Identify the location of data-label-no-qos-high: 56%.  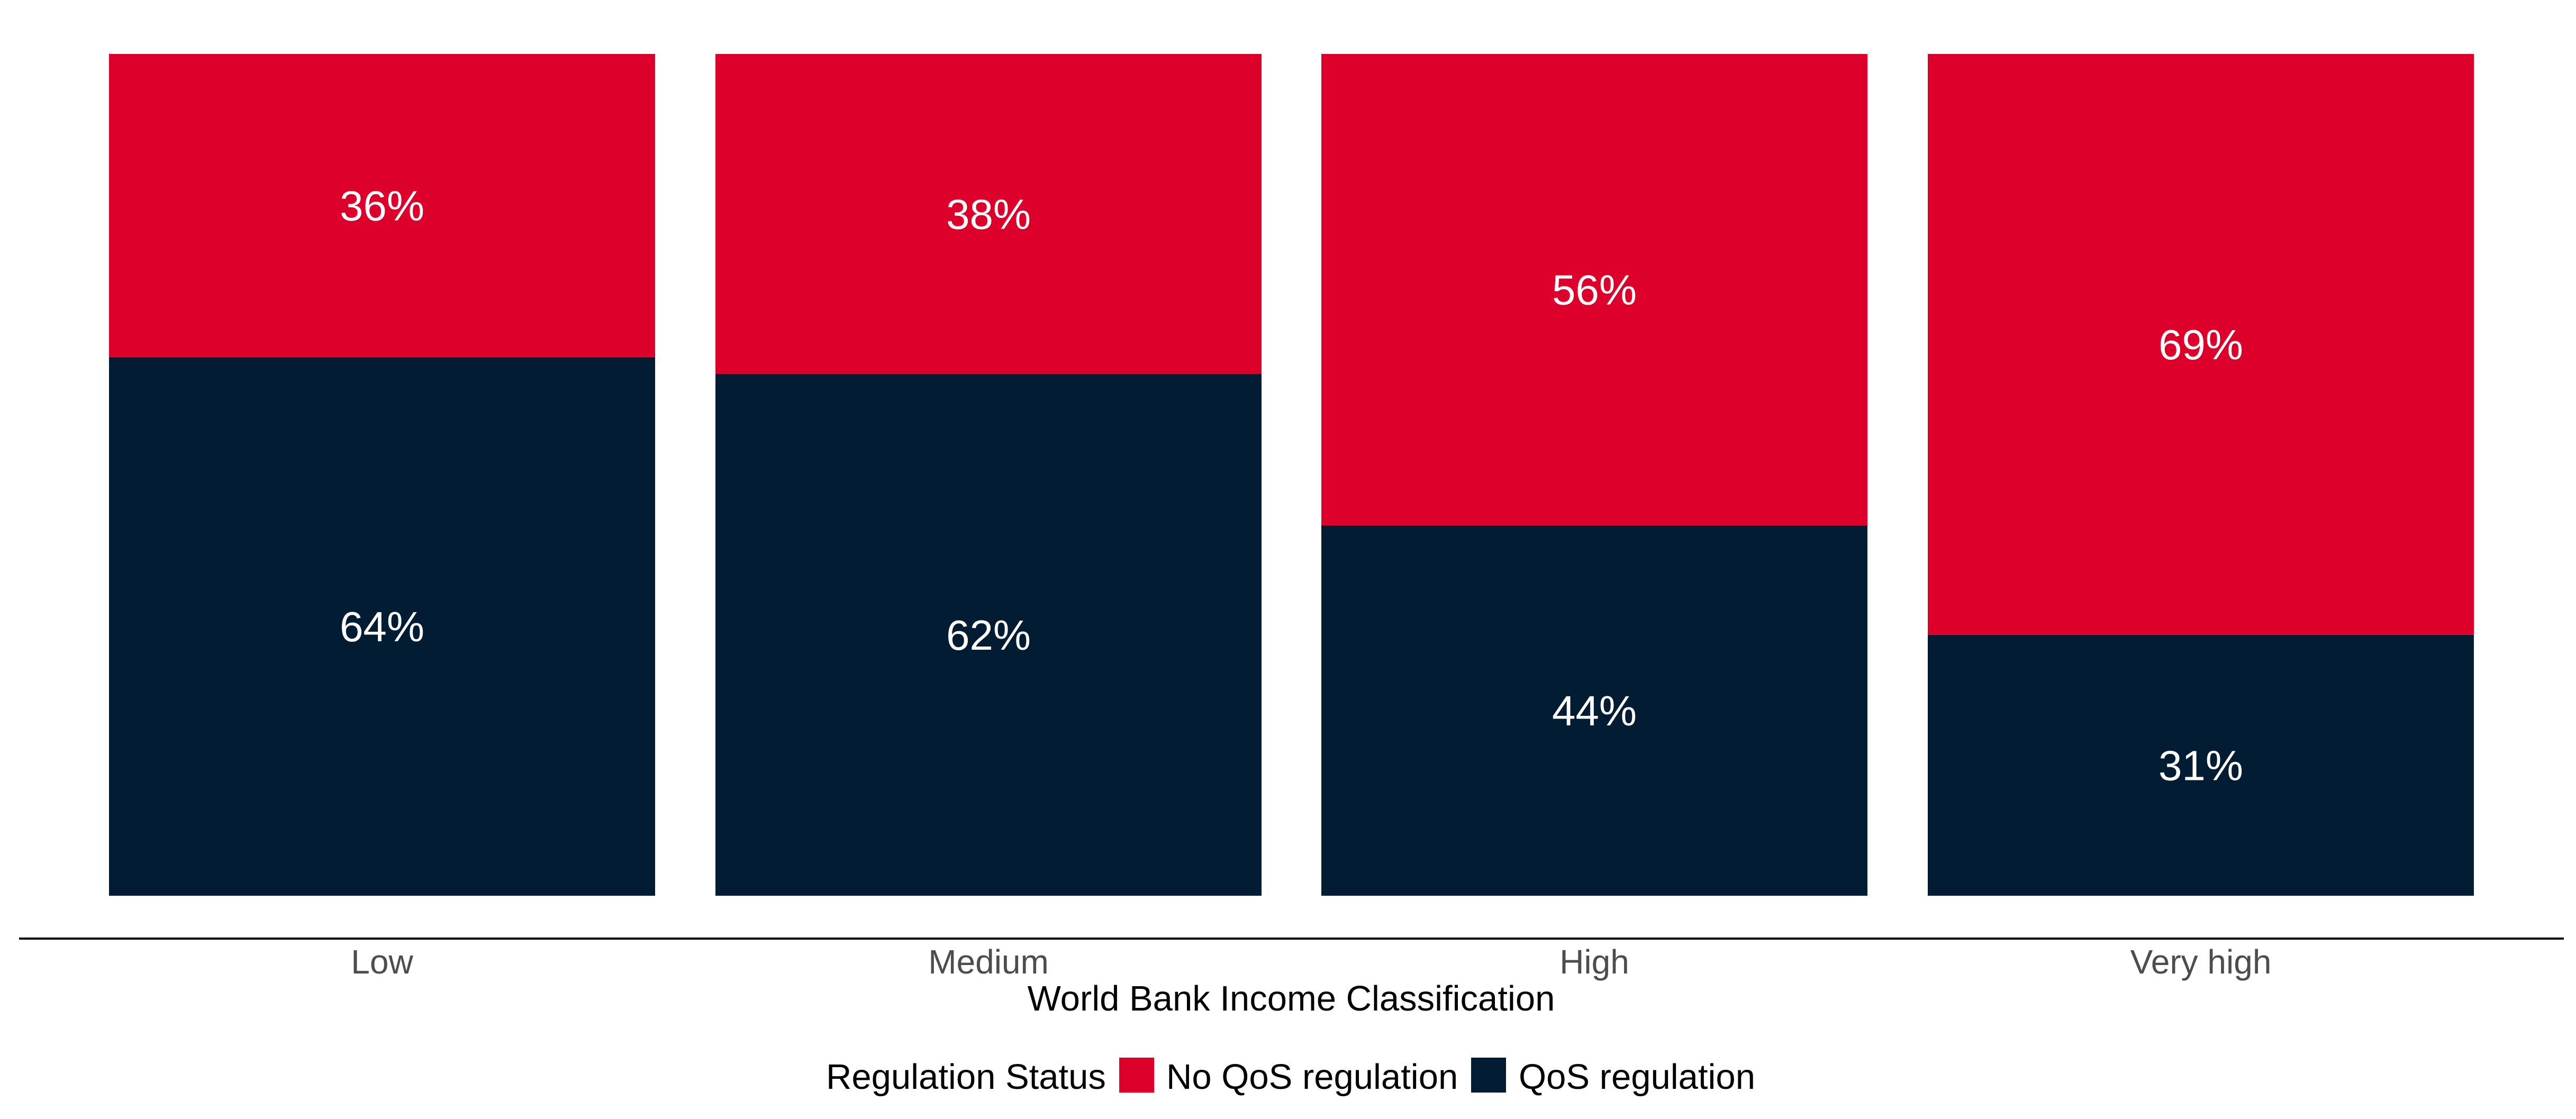
(1594, 289).